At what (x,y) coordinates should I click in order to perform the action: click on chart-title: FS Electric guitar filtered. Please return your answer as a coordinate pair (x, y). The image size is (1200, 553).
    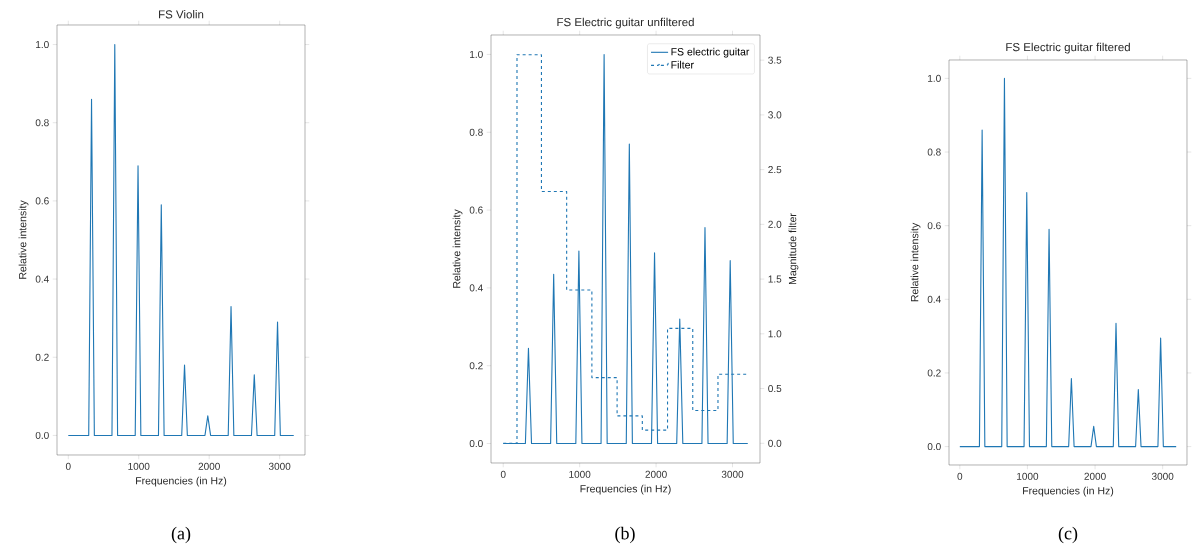
    Looking at the image, I should click on (1068, 48).